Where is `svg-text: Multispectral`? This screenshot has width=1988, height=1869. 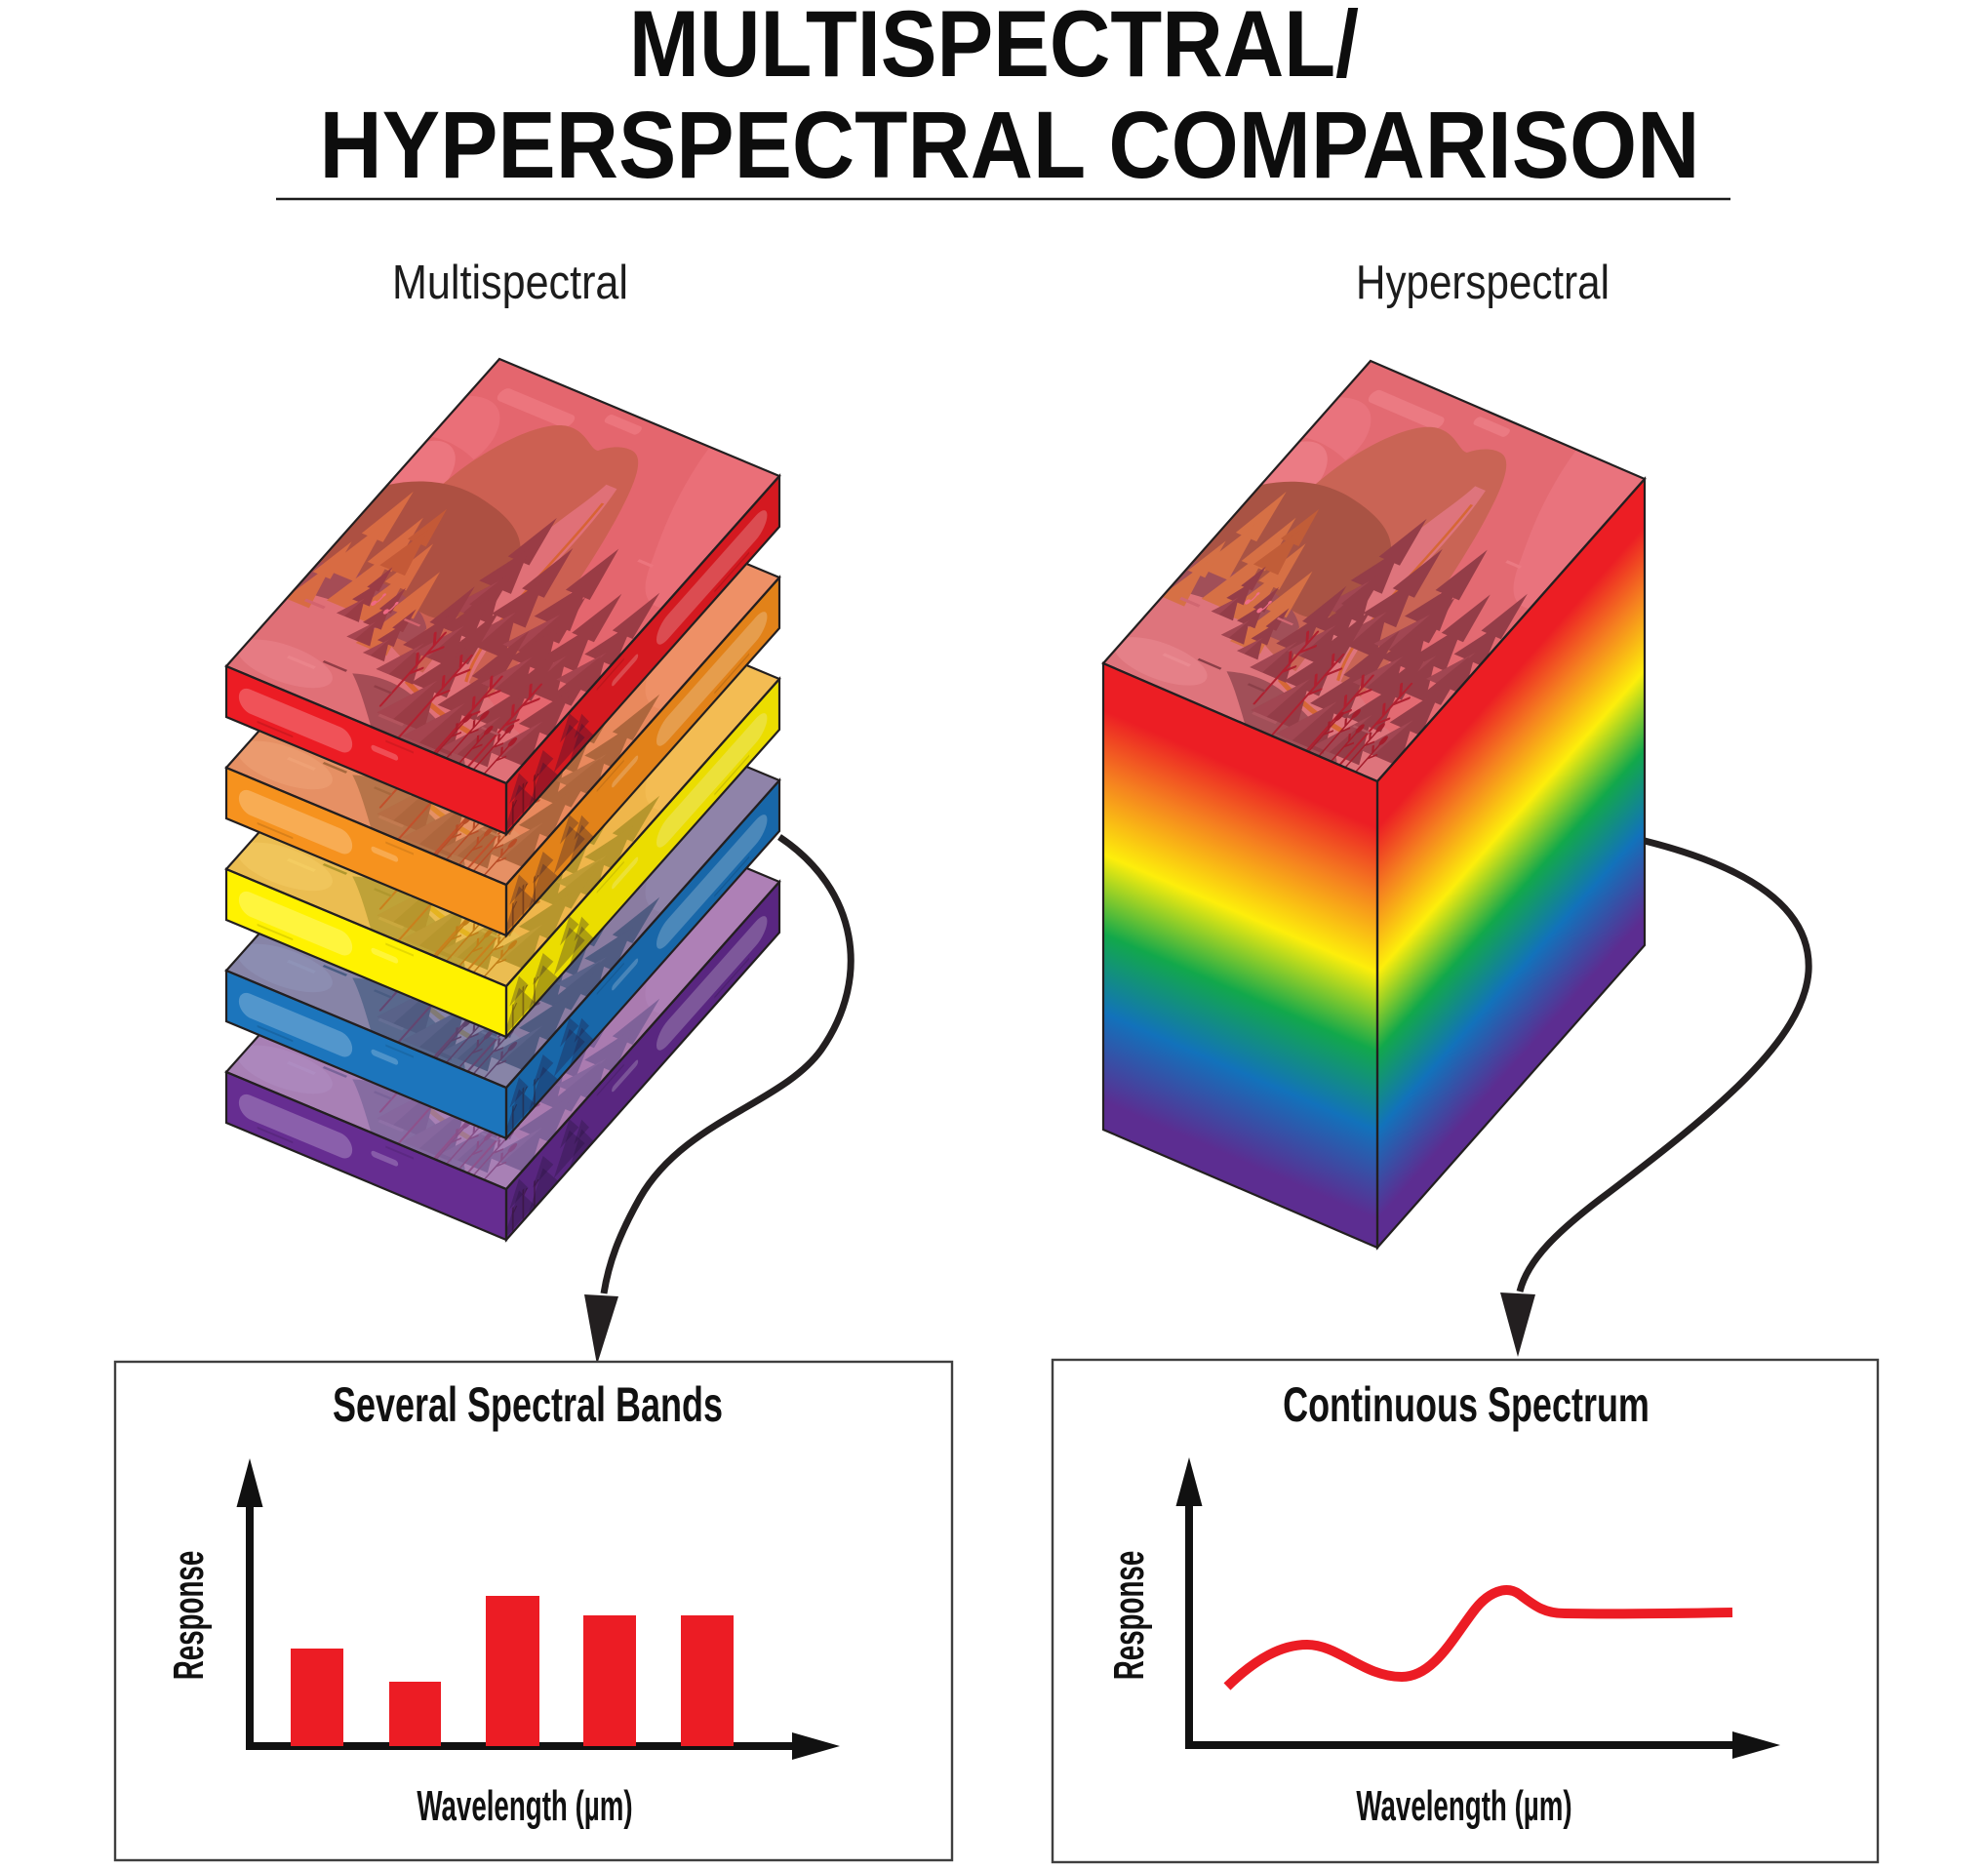
svg-text: Multispectral is located at coordinates (510, 281).